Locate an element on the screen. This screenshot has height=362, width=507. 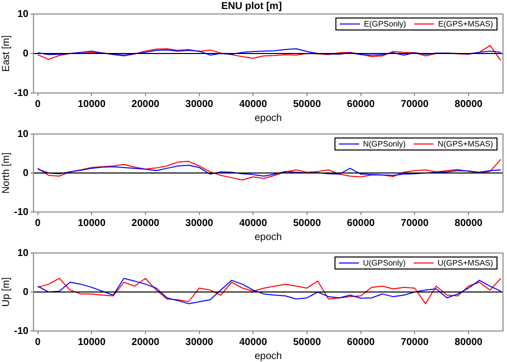
y-axis-title: North [m] is located at coordinates (6, 173).